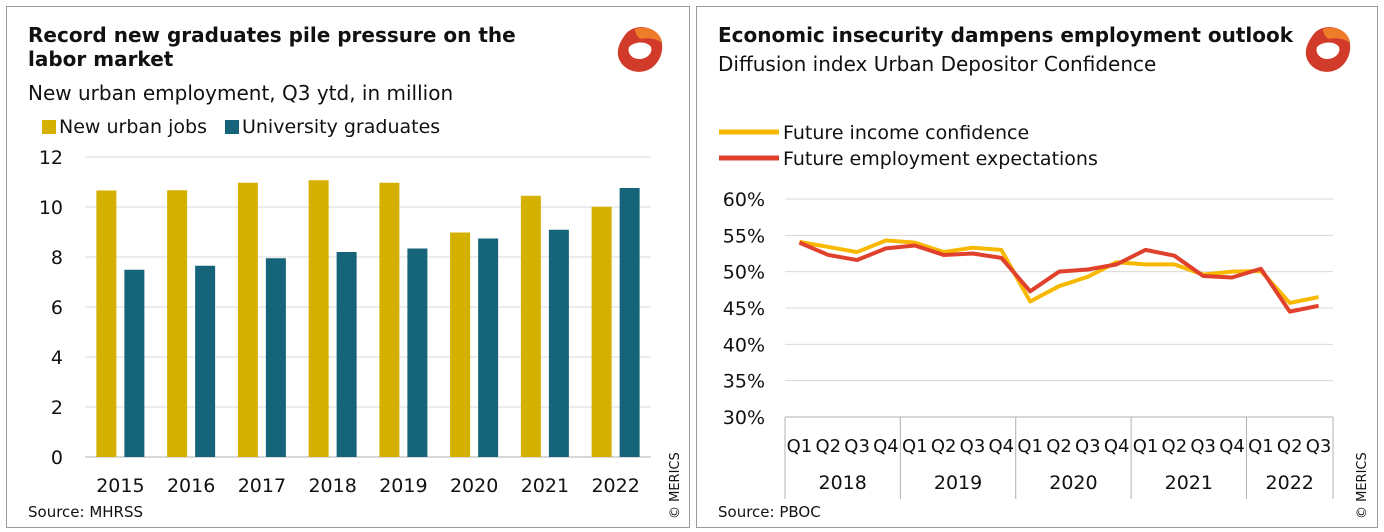 This screenshot has width=1384, height=532. What do you see at coordinates (86, 512) in the screenshot?
I see `left-source: Source: MHRSS` at bounding box center [86, 512].